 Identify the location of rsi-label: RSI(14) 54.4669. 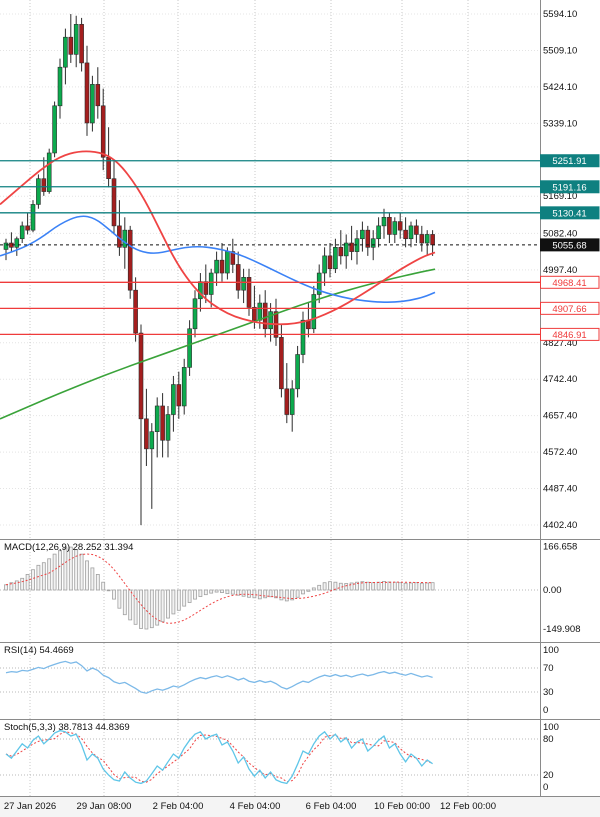
(39, 650).